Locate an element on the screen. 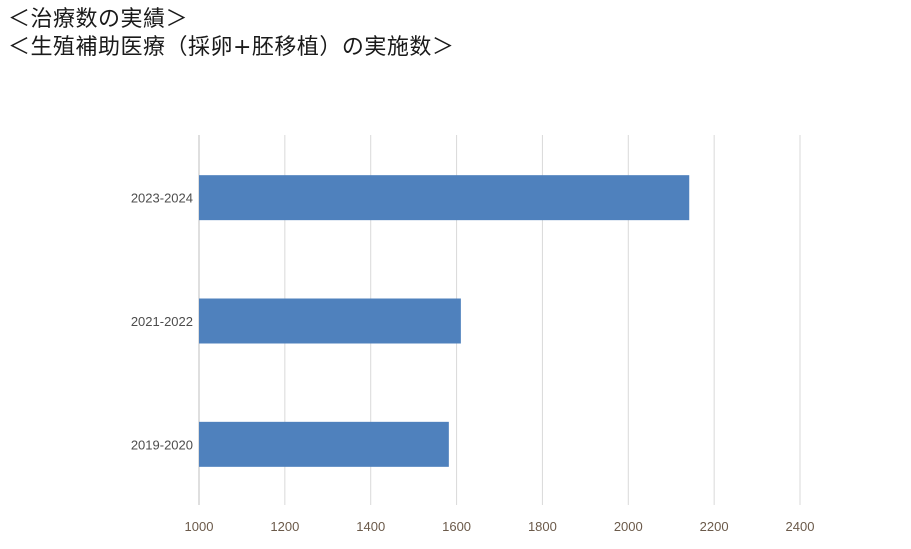 The width and height of the screenshot is (911, 549). bar-2023-2024 is located at coordinates (444, 198).